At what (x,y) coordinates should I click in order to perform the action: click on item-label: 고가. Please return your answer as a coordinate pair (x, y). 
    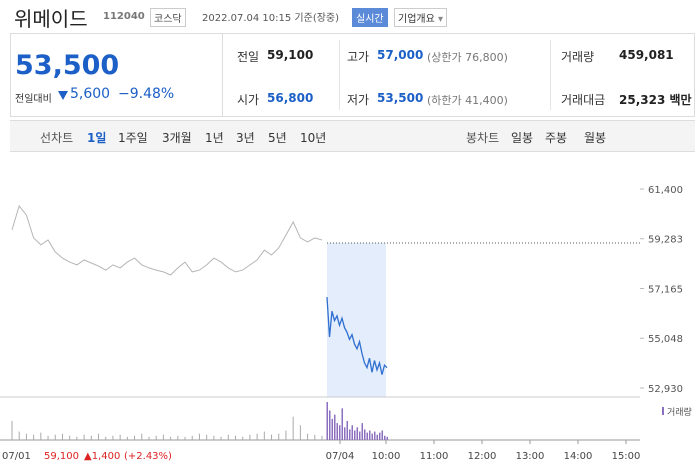
    Looking at the image, I should click on (358, 57).